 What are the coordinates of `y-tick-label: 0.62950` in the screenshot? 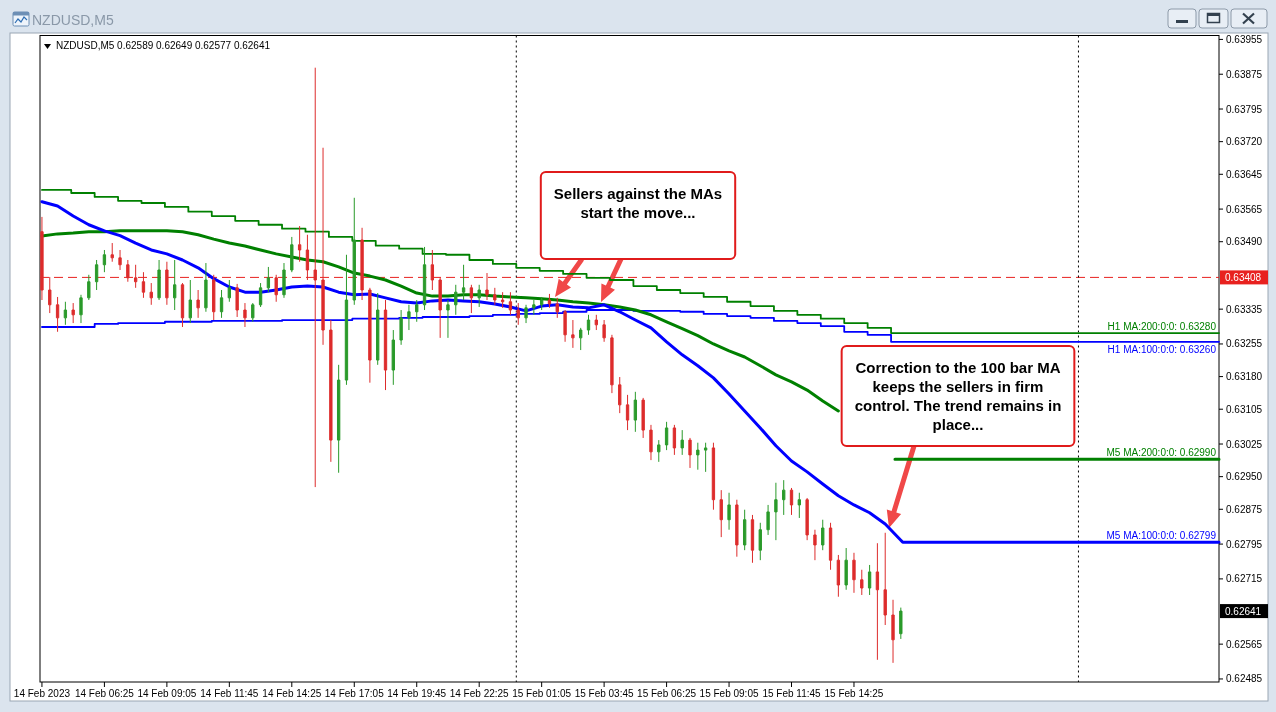 It's located at (1244, 477).